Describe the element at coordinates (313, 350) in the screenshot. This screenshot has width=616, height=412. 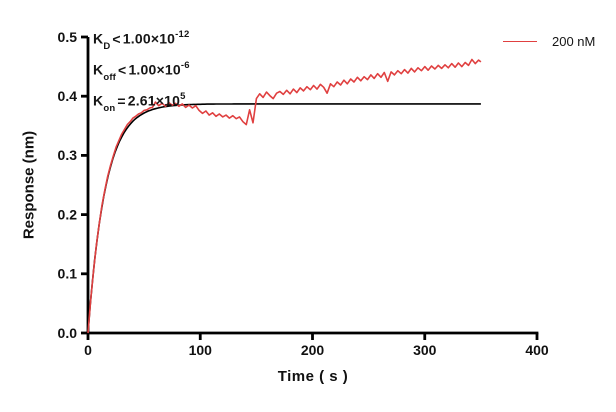
I see `x-tick-label: 200` at that location.